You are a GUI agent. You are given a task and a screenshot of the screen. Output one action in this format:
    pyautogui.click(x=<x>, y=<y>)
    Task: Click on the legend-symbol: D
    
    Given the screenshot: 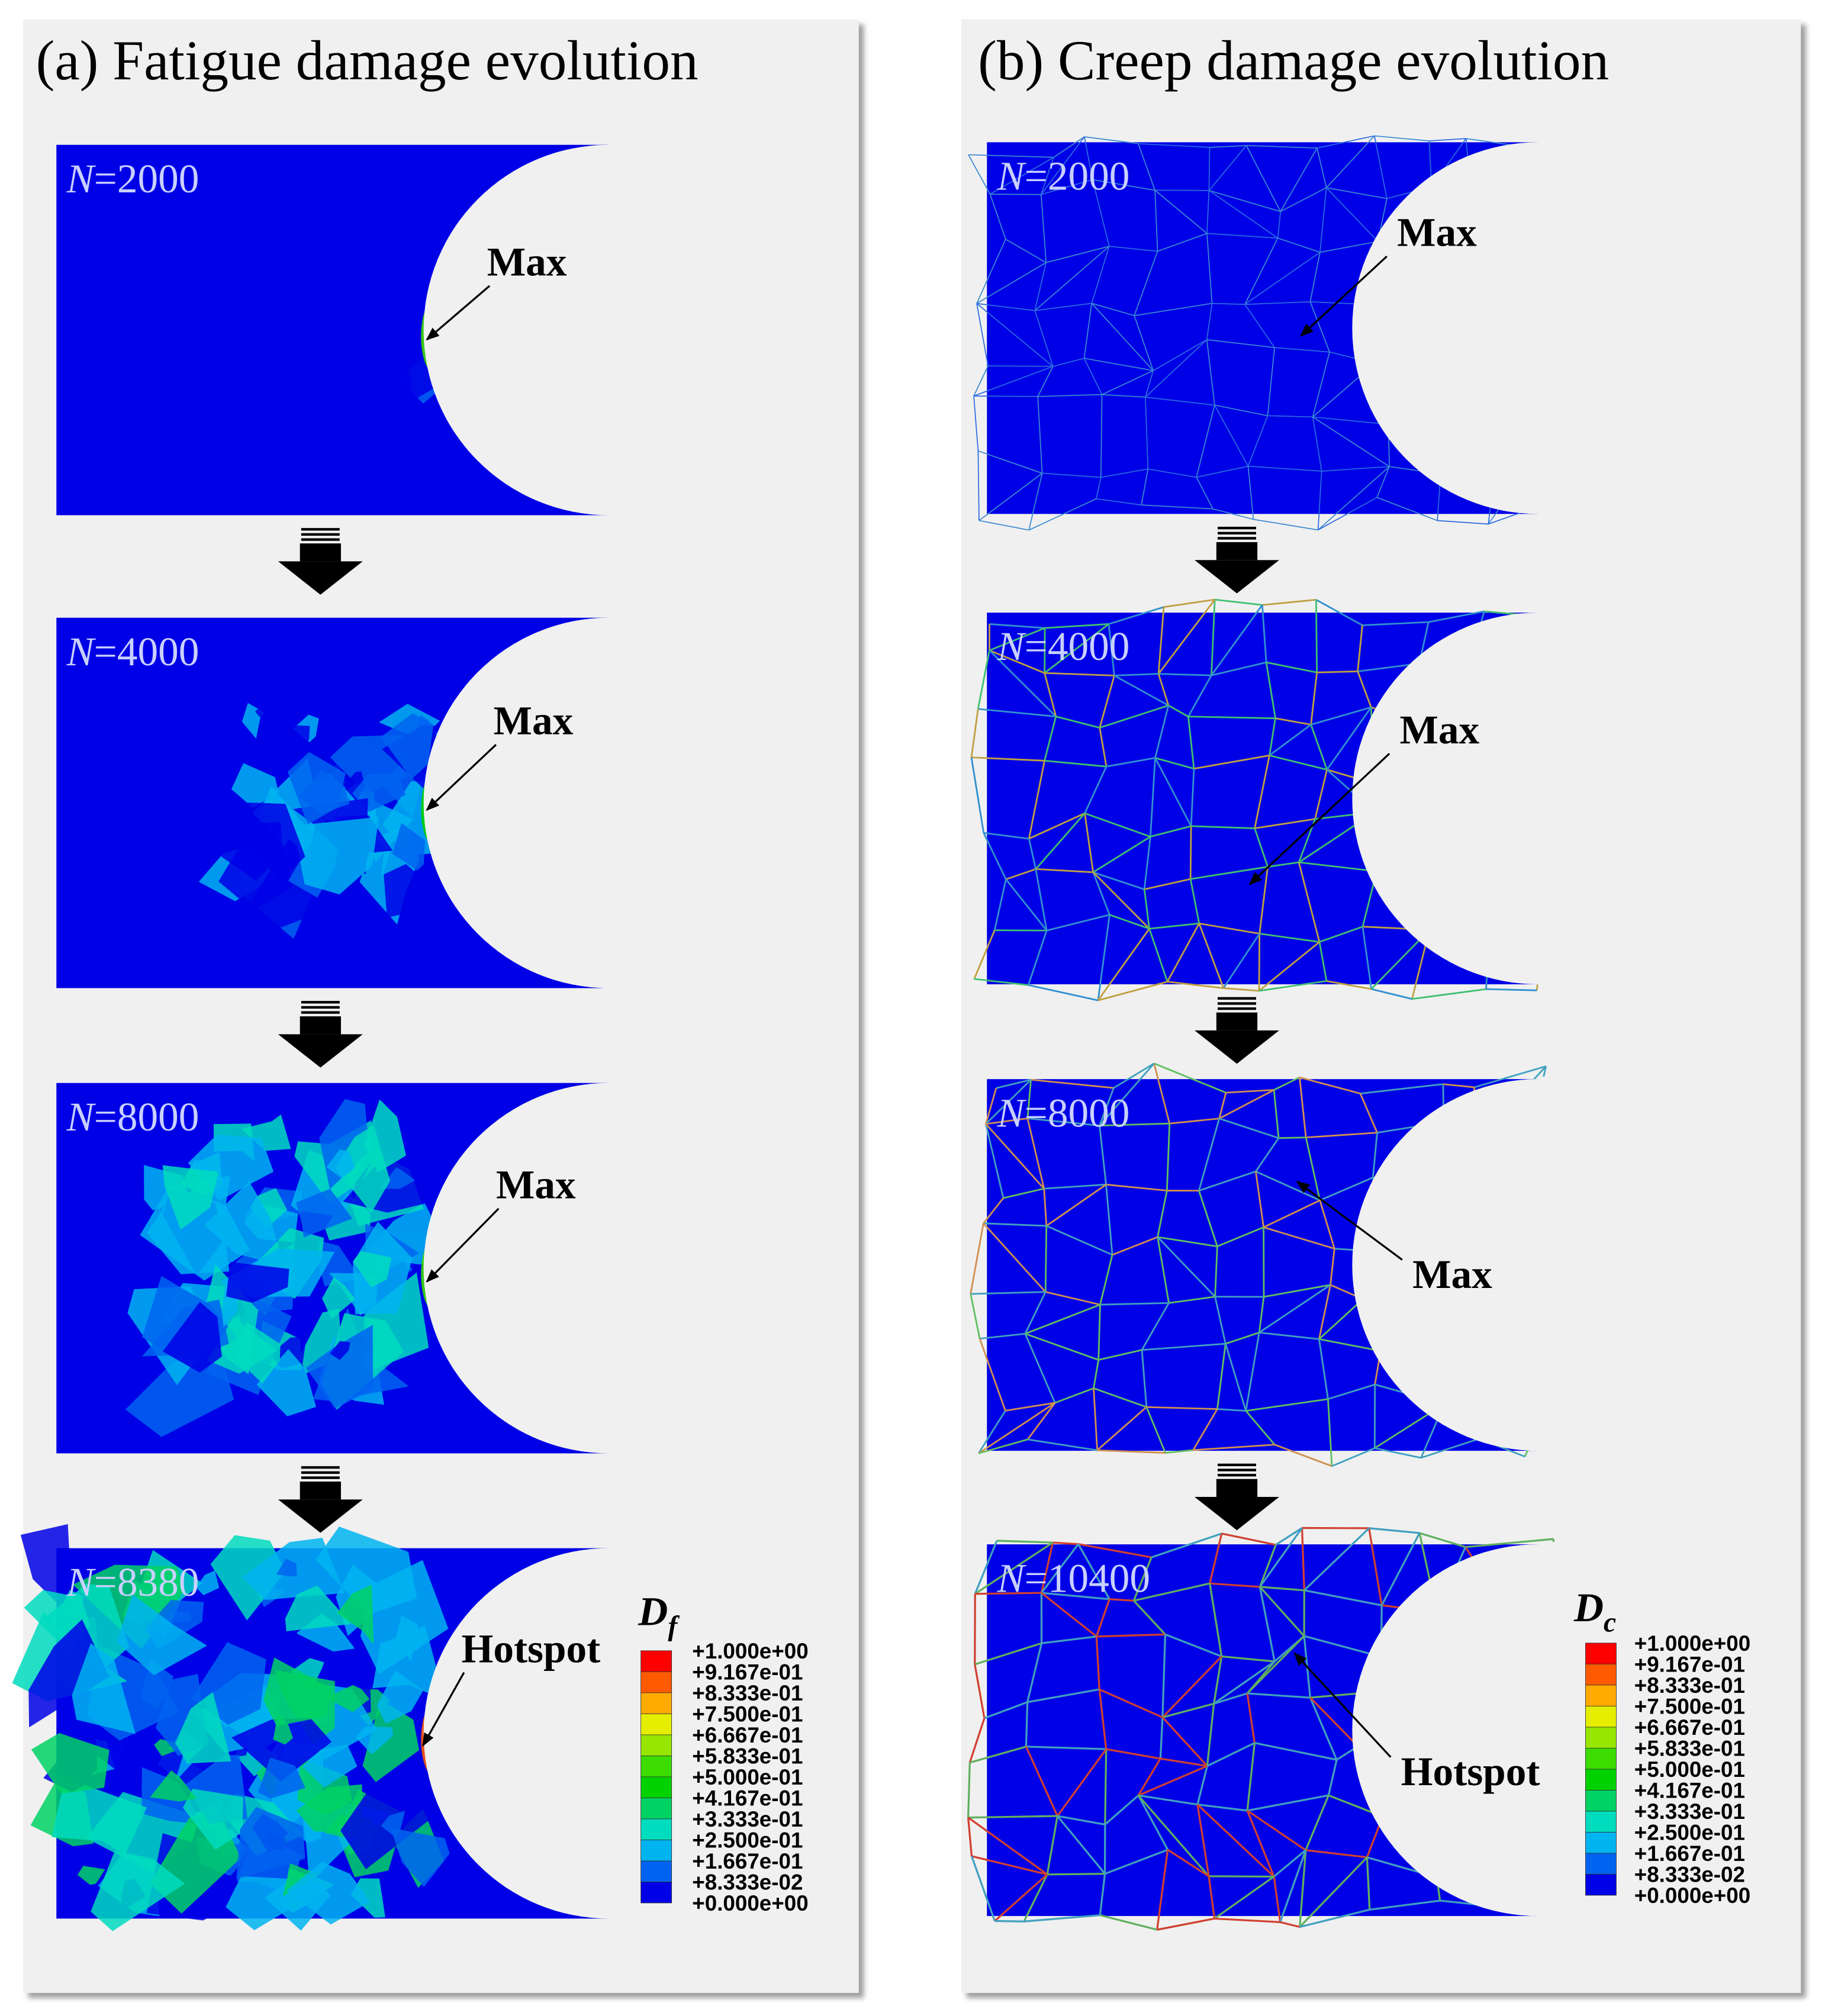 What is the action you would take?
    pyautogui.click(x=1589, y=1607)
    